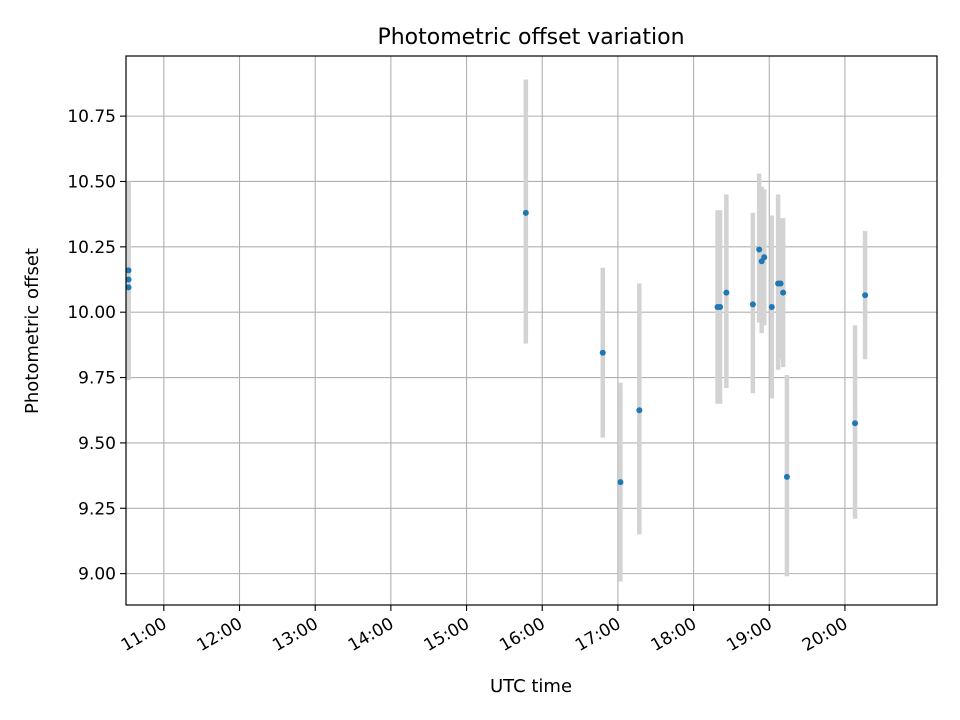 The width and height of the screenshot is (960, 720). Describe the element at coordinates (531, 686) in the screenshot. I see `x-axis-label: UTC time` at that location.